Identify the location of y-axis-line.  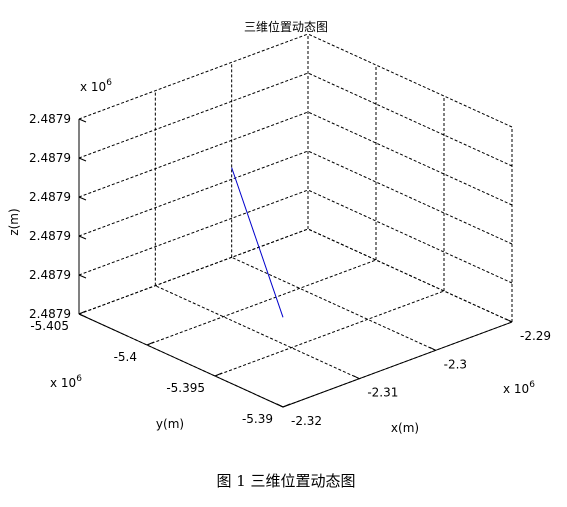
(181, 360).